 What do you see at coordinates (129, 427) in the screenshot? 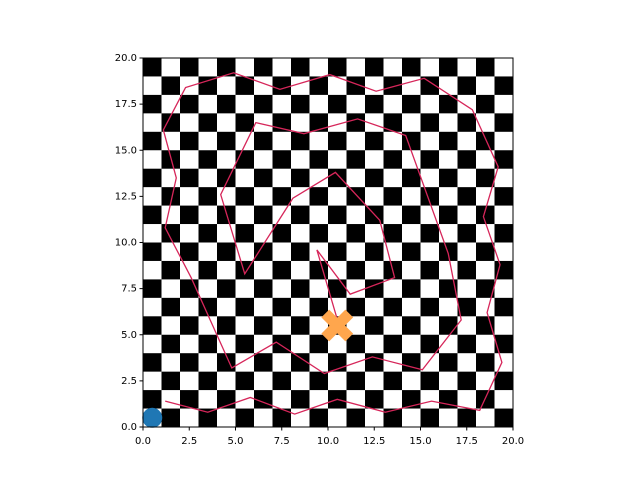
I see `y-tick-label: 0.0` at bounding box center [129, 427].